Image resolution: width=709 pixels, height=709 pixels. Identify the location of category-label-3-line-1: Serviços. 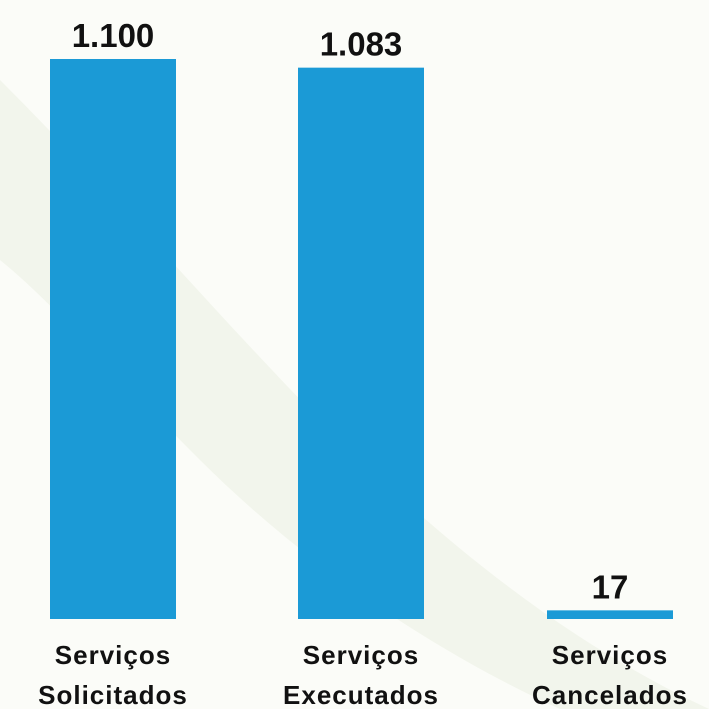
(610, 655).